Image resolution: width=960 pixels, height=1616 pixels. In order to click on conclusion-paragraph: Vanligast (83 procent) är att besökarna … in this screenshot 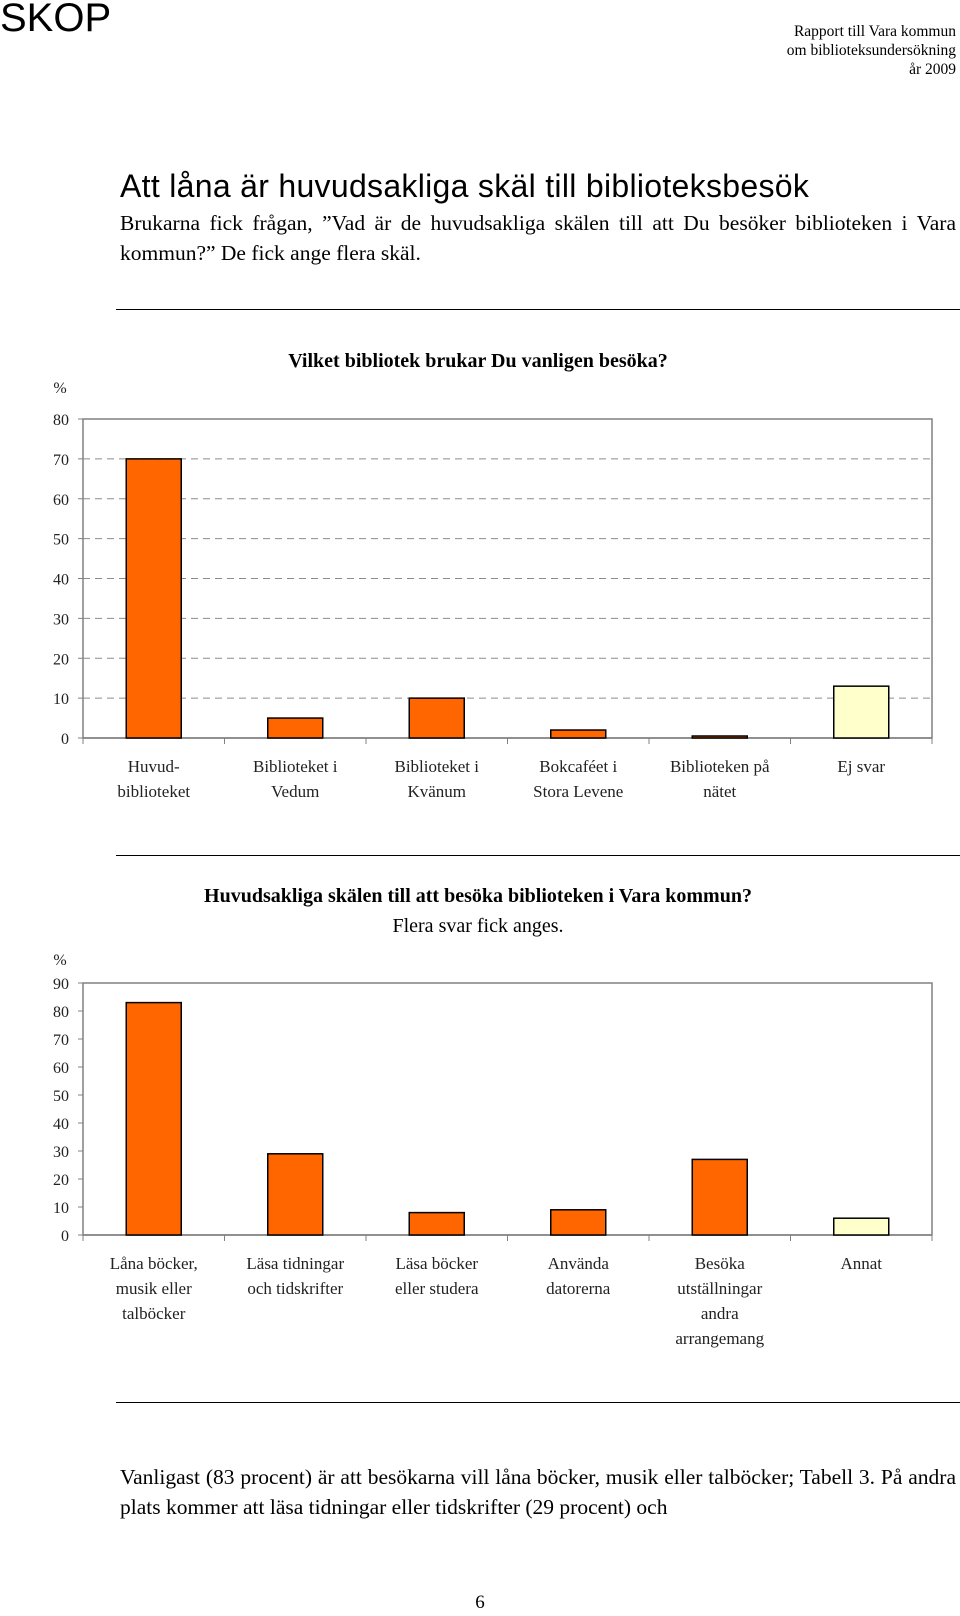, I will do `click(538, 1492)`.